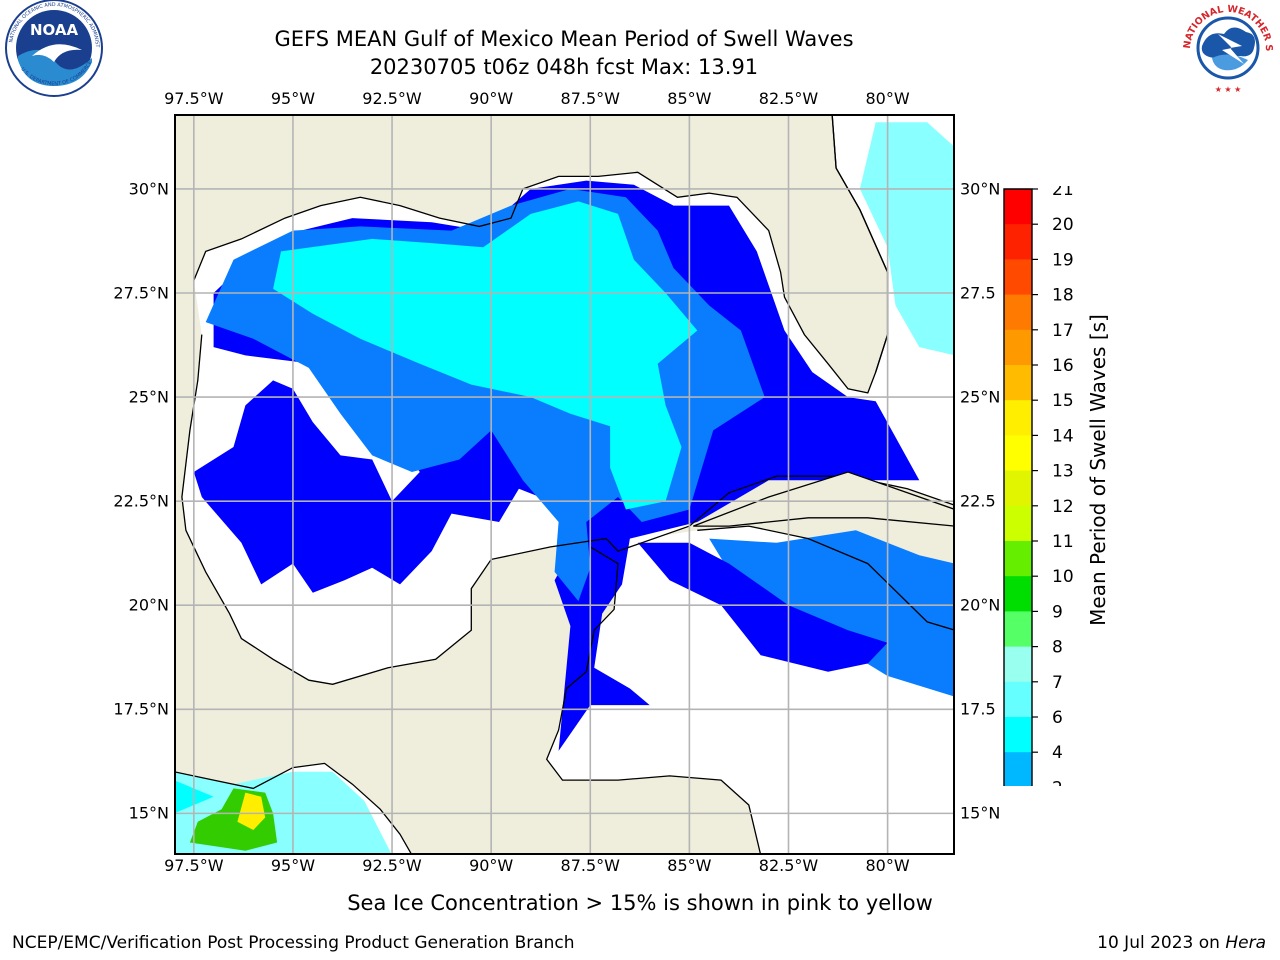 The image size is (1280, 960). I want to click on lon-tick-label-top: 90°W, so click(491, 98).